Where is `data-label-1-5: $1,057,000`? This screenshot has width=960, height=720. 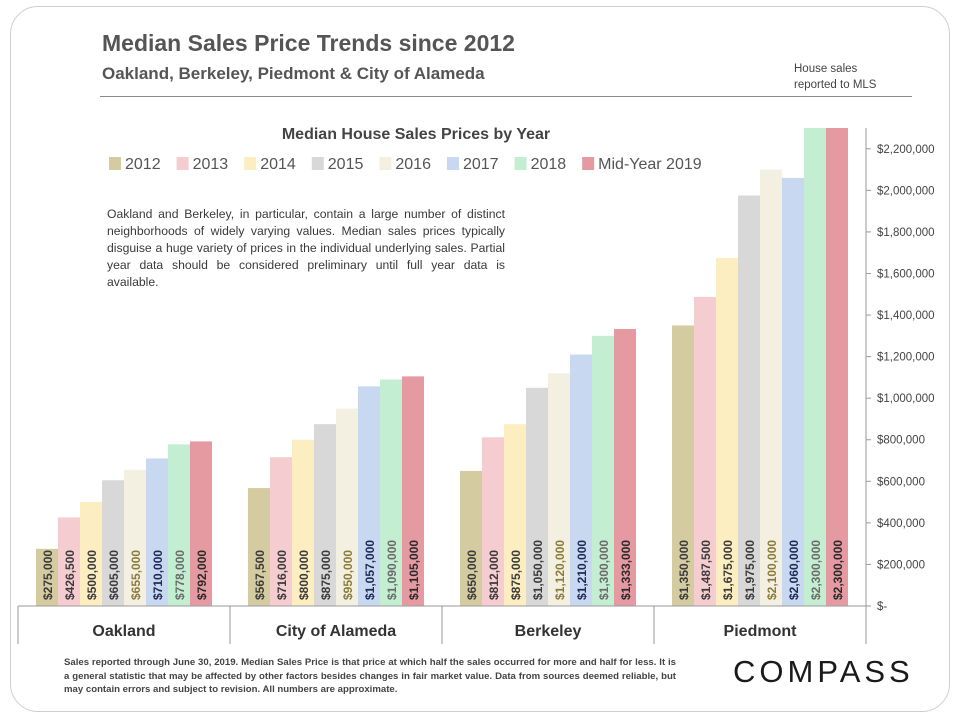
data-label-1-5: $1,057,000 is located at coordinates (370, 570).